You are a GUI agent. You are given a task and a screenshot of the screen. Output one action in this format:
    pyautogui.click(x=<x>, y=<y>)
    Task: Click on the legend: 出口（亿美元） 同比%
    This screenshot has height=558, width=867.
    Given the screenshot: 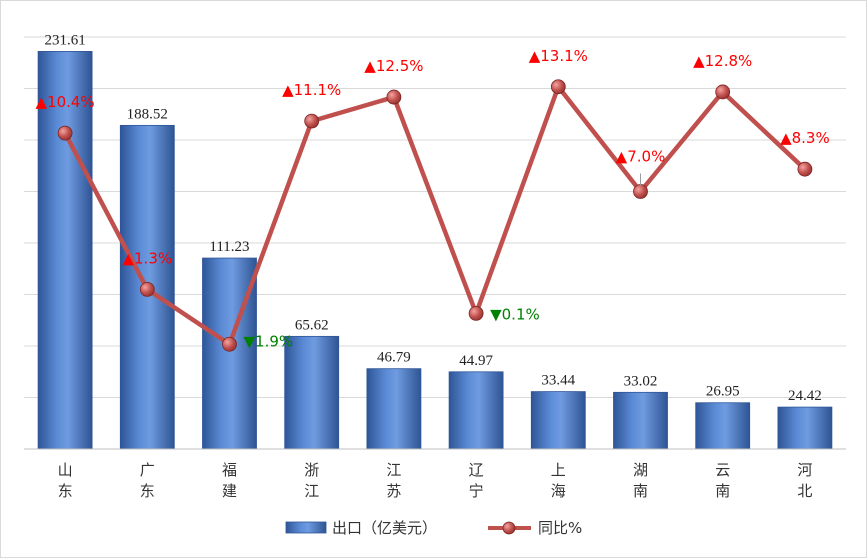 What is the action you would take?
    pyautogui.click(x=433, y=528)
    